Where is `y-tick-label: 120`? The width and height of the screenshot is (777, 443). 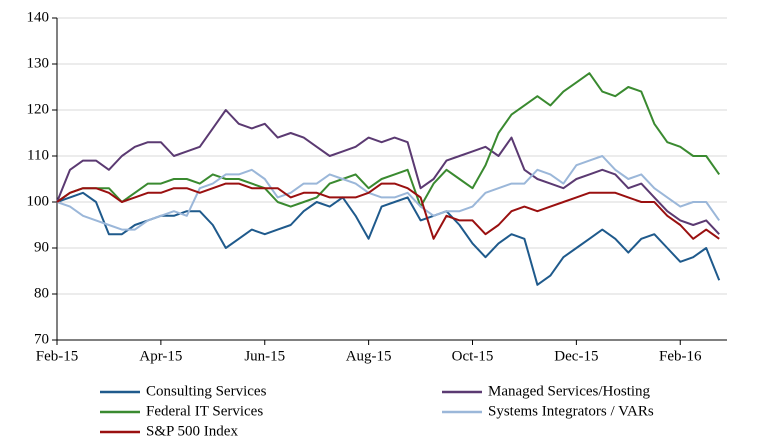 y-tick-label: 120 is located at coordinates (38, 109).